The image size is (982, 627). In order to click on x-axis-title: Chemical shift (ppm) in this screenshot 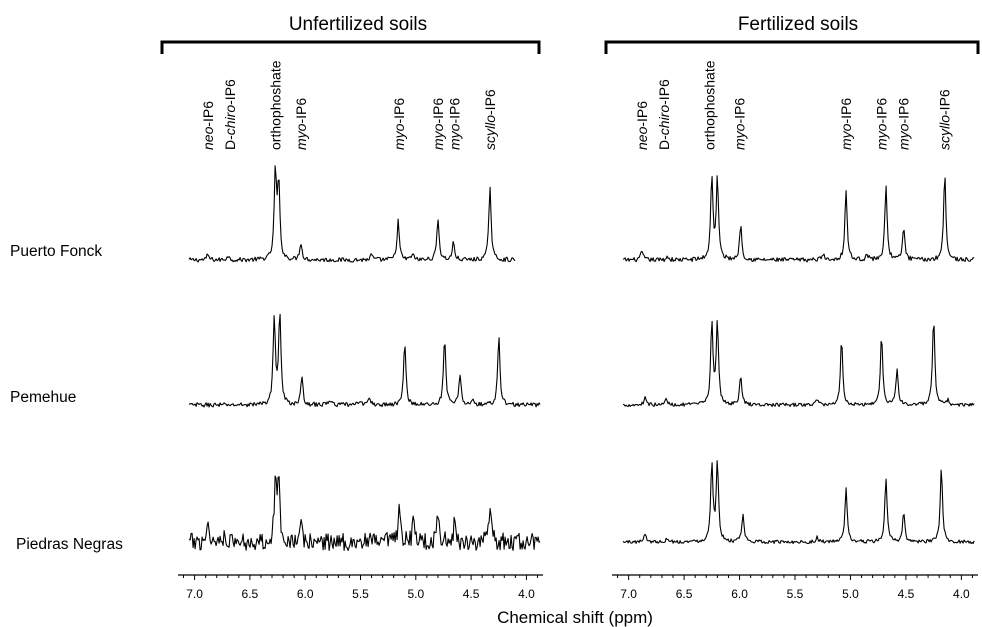, I will do `click(575, 617)`.